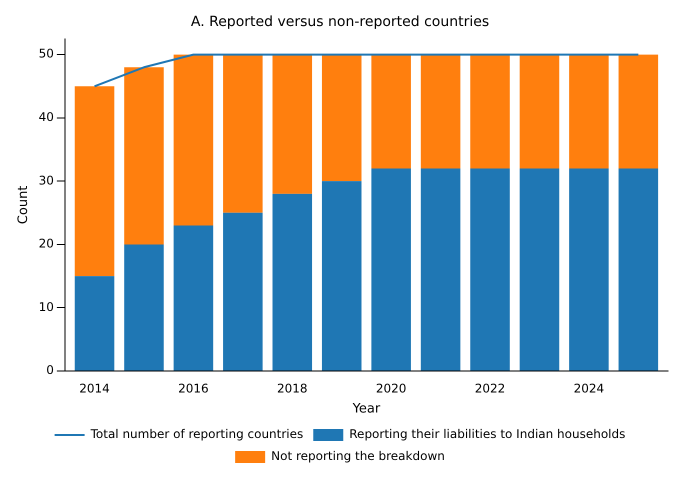 This screenshot has width=686, height=485. Describe the element at coordinates (391, 388) in the screenshot. I see `x-tick-label: 2020` at that location.